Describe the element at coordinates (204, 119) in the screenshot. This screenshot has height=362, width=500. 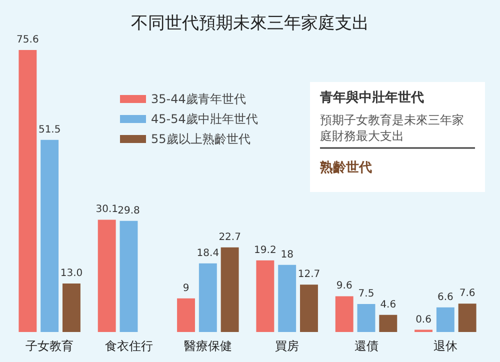
I see `legend-label: 45-54歲中壯年世代` at that location.